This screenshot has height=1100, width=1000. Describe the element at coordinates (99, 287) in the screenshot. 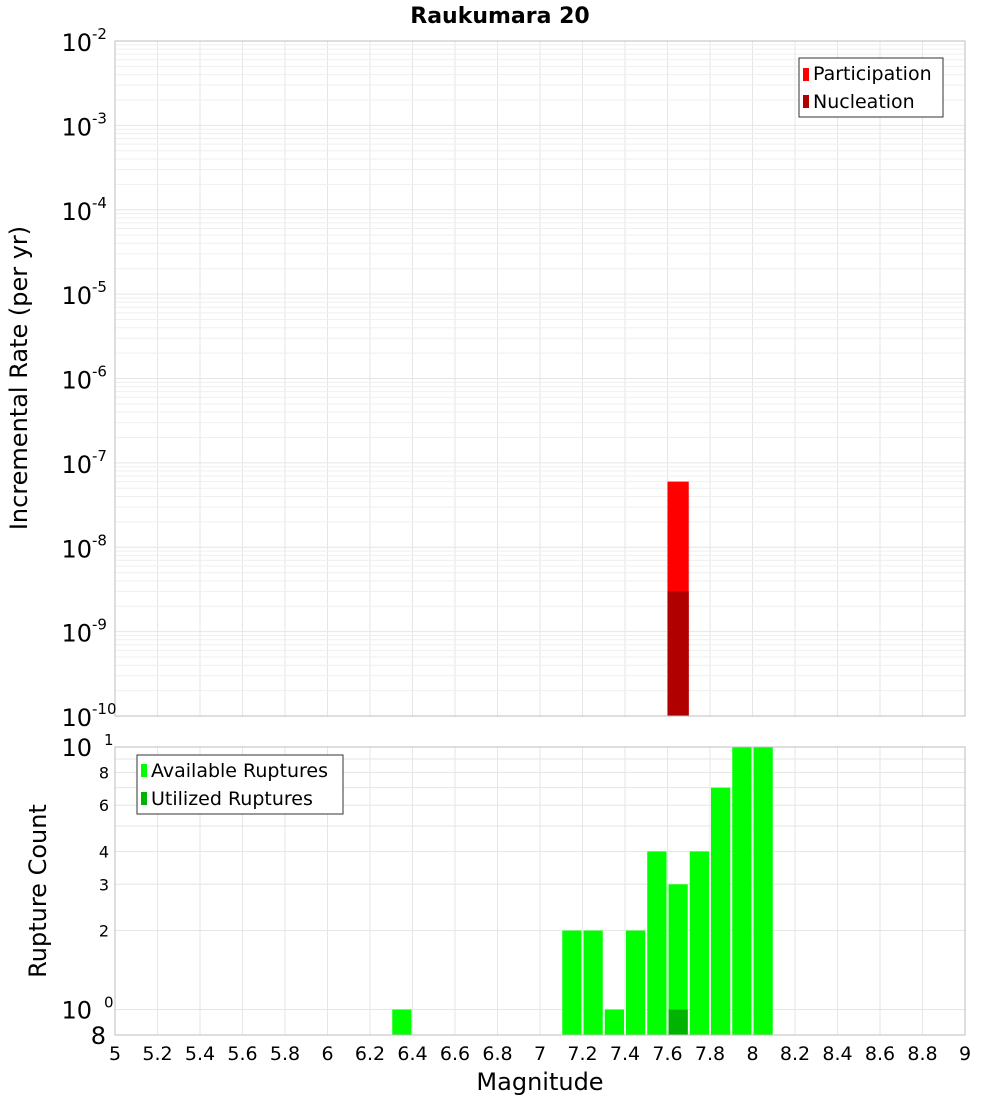

I see `top-y-tick-exponent: -5` at that location.